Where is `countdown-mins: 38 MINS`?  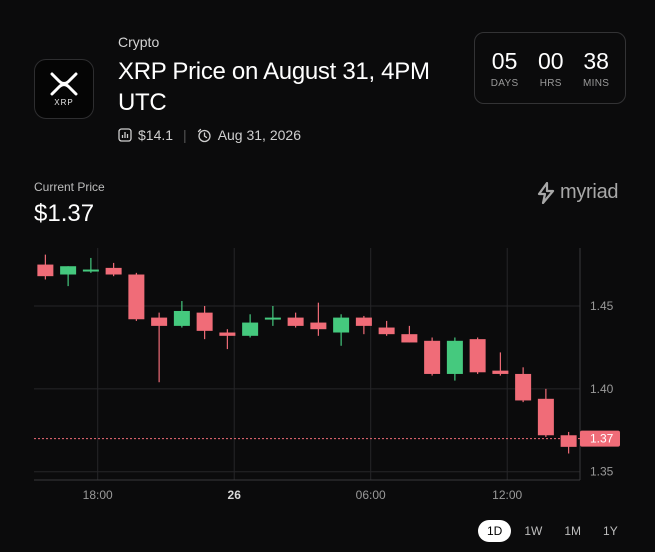 countdown-mins: 38 MINS is located at coordinates (596, 68).